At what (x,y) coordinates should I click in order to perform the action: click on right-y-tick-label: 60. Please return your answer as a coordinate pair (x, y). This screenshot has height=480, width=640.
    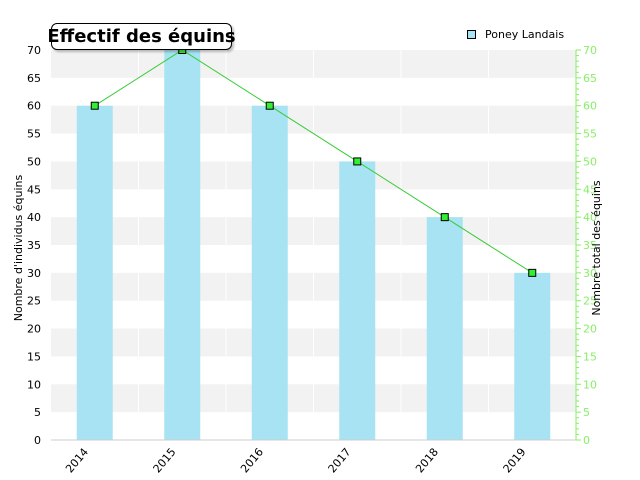
    Looking at the image, I should click on (590, 106).